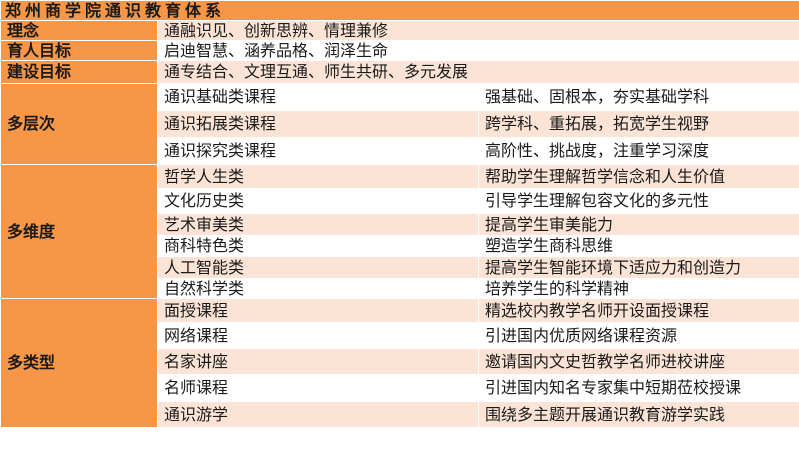  I want to click on table-row: 通识拓展类课程 跨学科、重拓展，拓宽学生视野, so click(400, 124).